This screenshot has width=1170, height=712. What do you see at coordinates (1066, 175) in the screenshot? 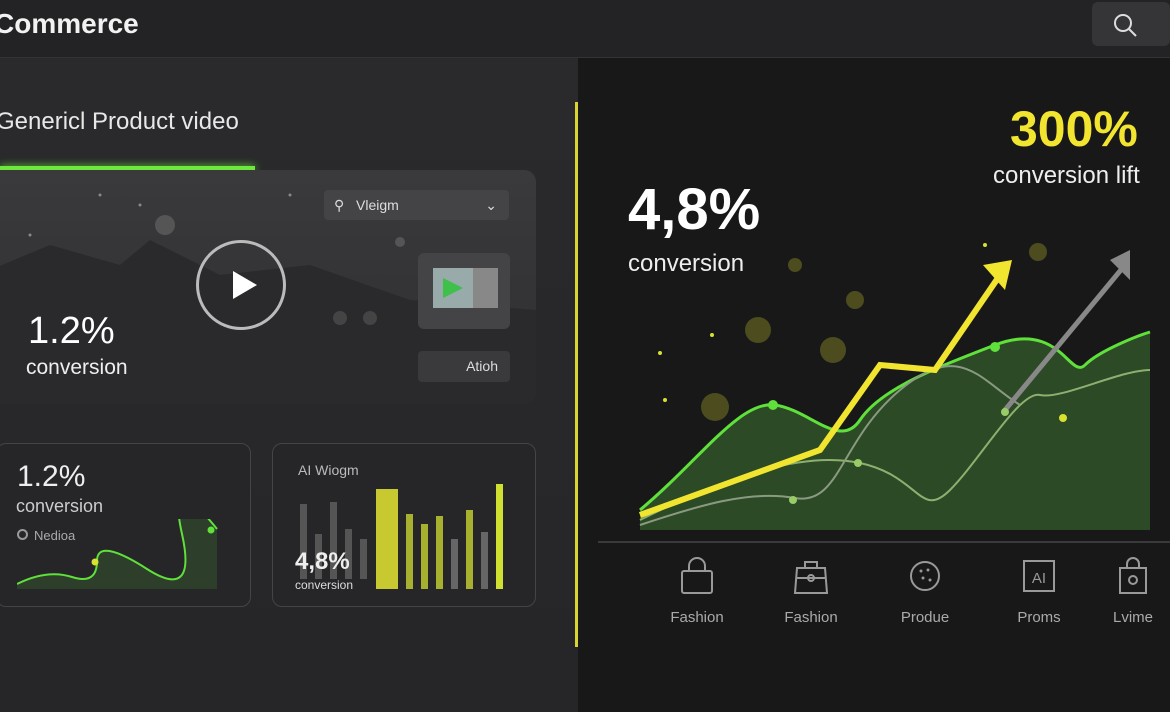
I see `lift-label: conversion lift` at bounding box center [1066, 175].